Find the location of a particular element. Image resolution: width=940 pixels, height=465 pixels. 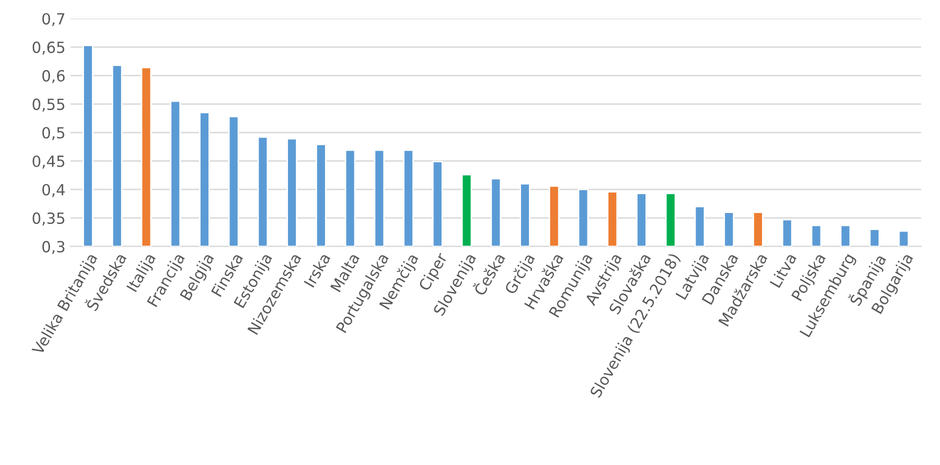

y-tick-label: 0,5 is located at coordinates (53, 133).